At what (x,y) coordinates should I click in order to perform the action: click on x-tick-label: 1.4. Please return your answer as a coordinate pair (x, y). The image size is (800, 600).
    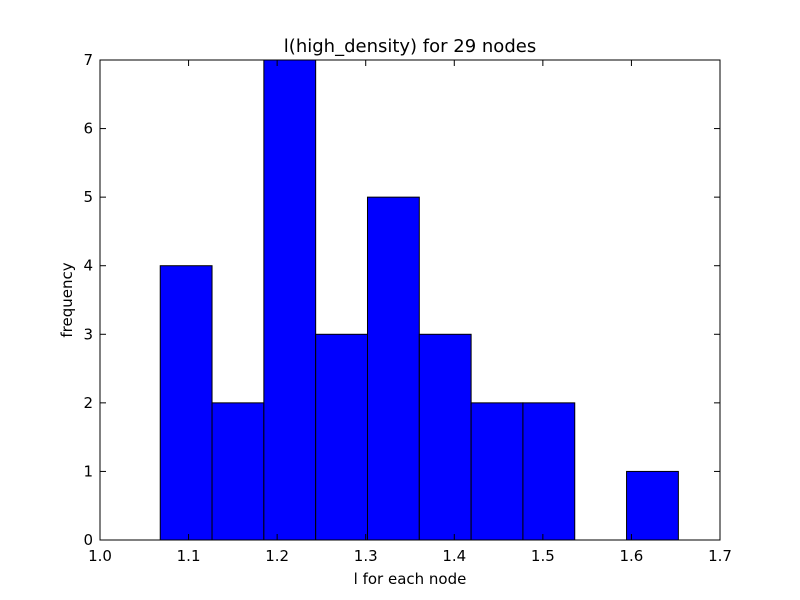
    Looking at the image, I should click on (454, 556).